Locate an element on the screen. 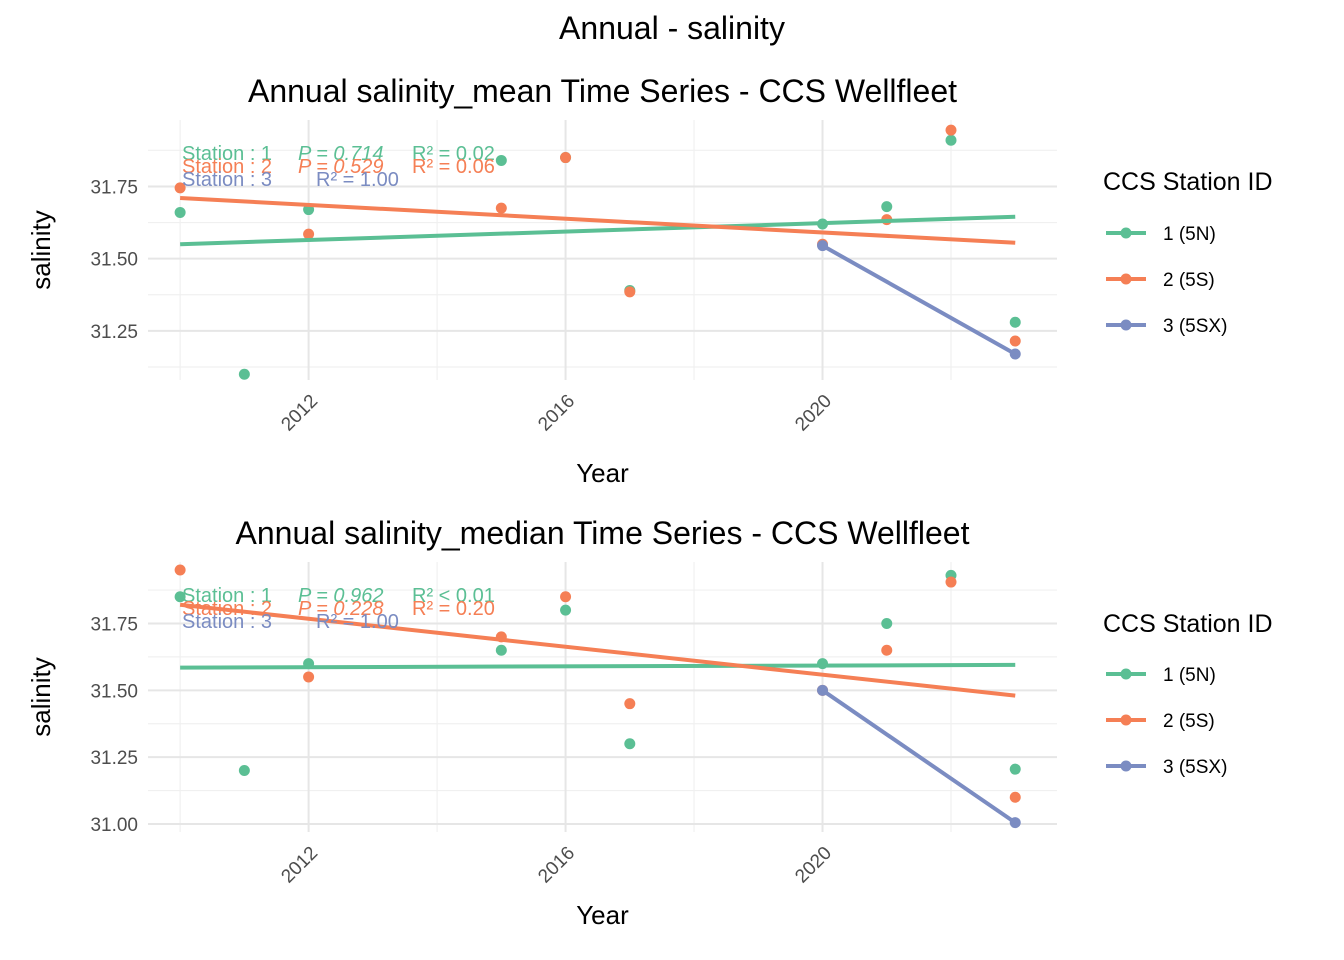 This screenshot has height=960, width=1344. figure-title: Annual - salinity is located at coordinates (672, 28).